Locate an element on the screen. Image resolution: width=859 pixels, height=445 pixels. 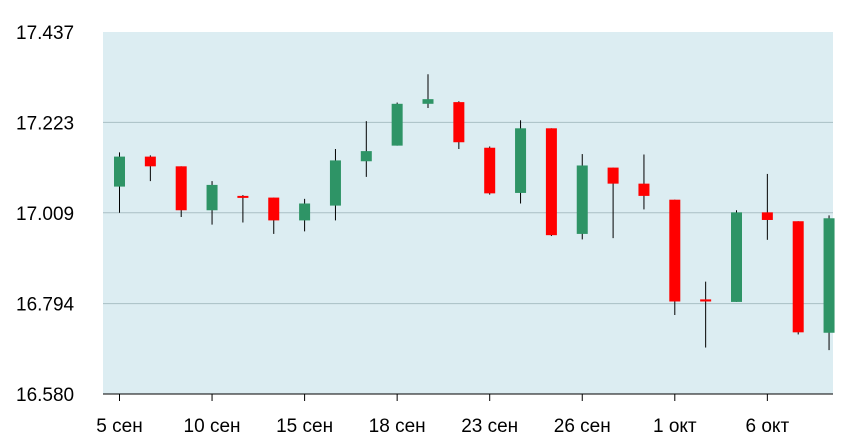
x-tick-label: 1 окт is located at coordinates (675, 426).